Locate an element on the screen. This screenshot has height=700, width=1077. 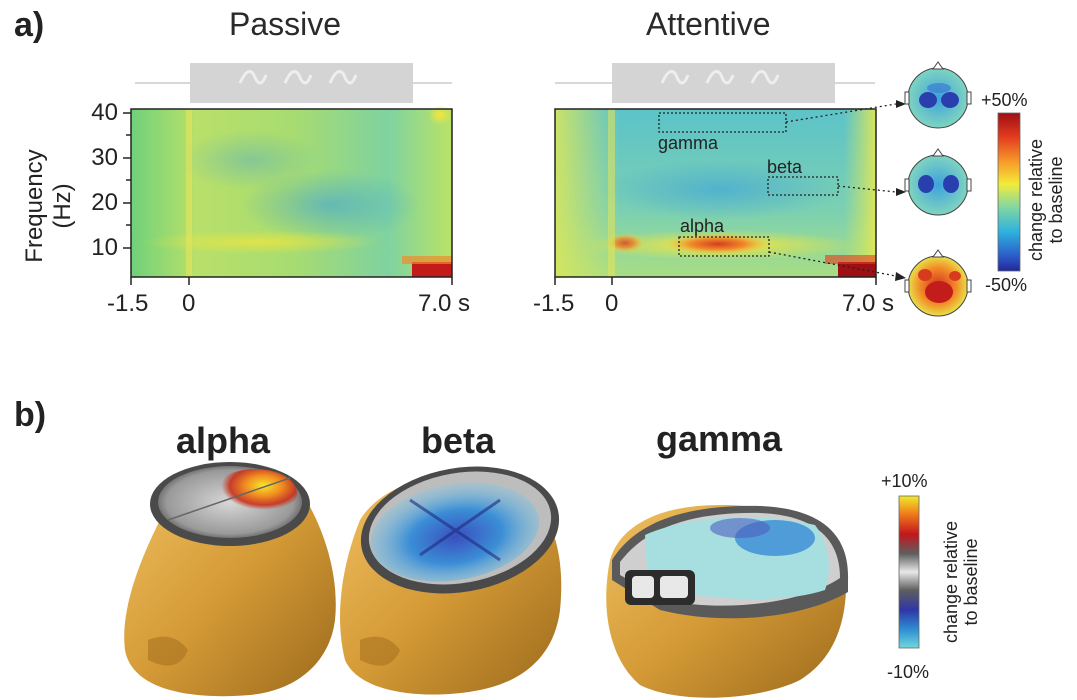
y-tick-30: 30 is located at coordinates (104, 157).